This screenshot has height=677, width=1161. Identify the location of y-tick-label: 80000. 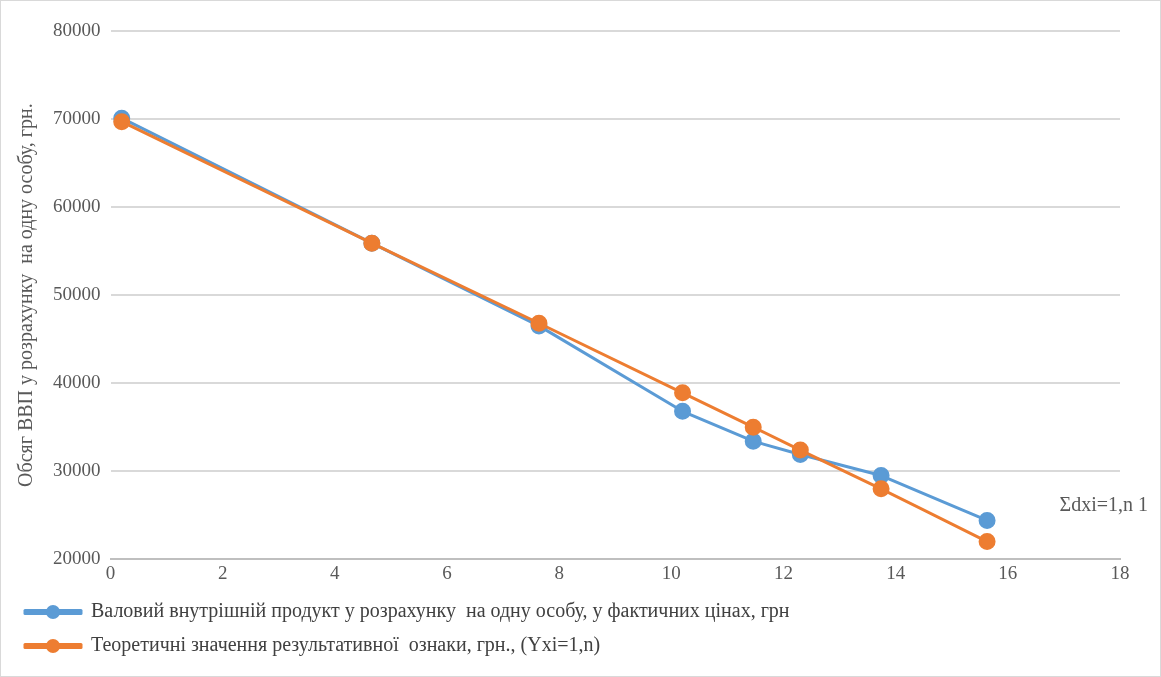
(77, 29).